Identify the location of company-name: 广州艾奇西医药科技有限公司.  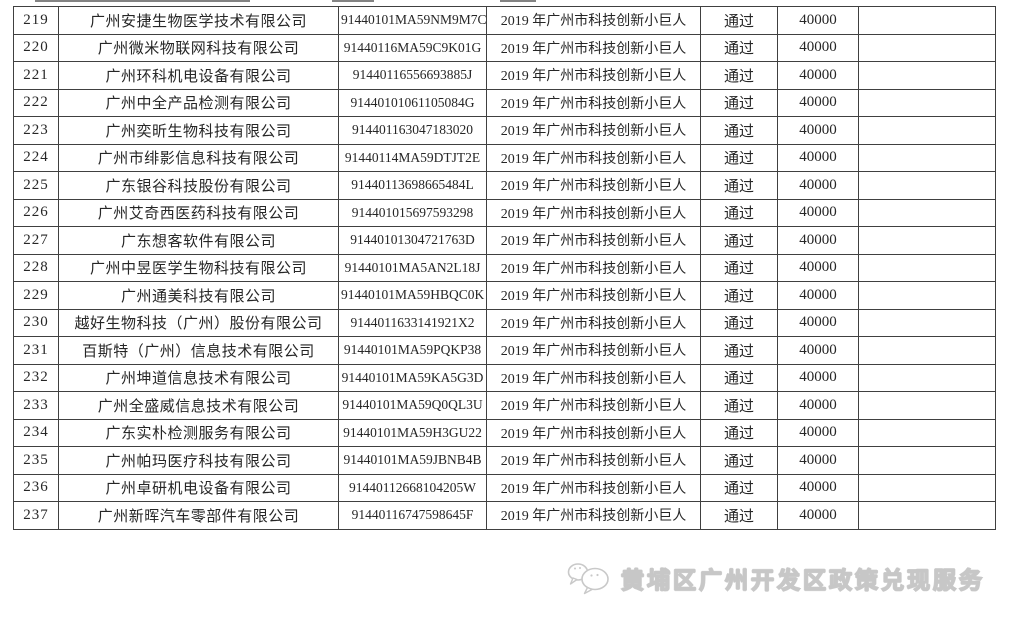
(198, 212).